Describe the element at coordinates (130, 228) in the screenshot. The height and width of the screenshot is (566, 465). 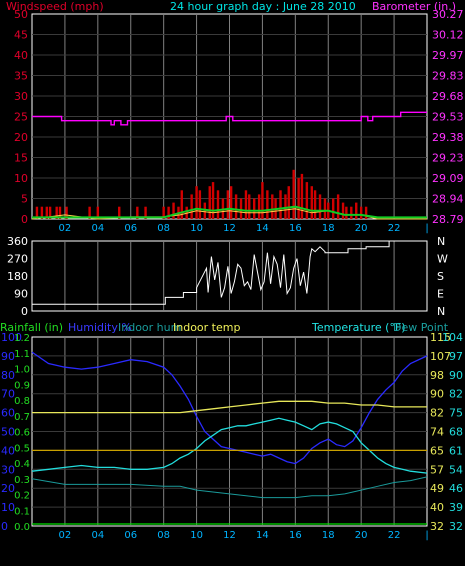
I see `time-tick-label: 06` at that location.